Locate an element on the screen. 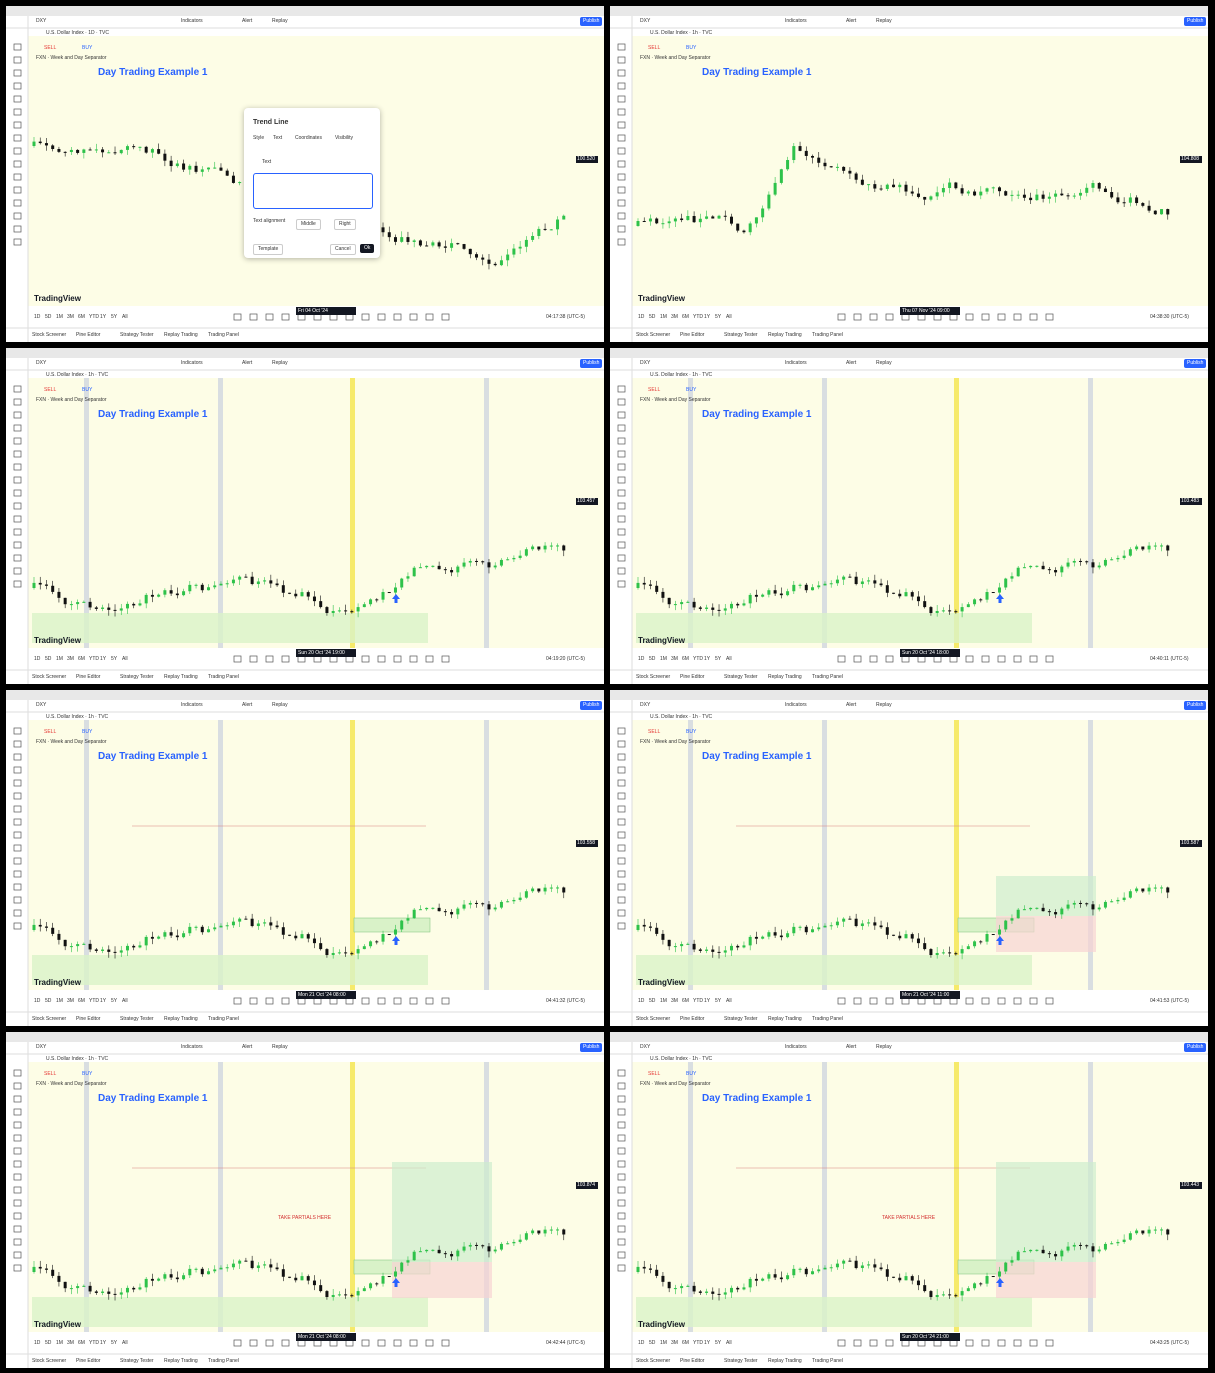 This screenshot has width=1215, height=1373. dialog-tab: Style is located at coordinates (259, 138).